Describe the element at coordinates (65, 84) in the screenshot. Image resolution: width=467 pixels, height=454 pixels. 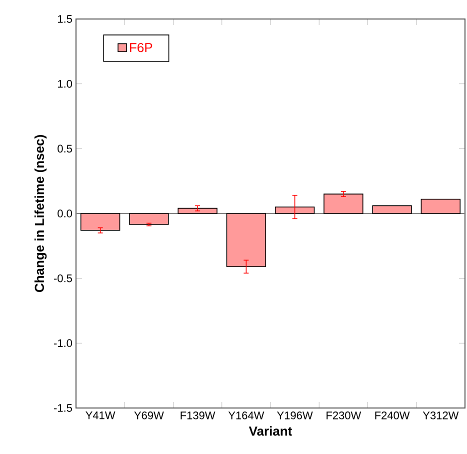
I see `y-tick-label: 1.0` at that location.